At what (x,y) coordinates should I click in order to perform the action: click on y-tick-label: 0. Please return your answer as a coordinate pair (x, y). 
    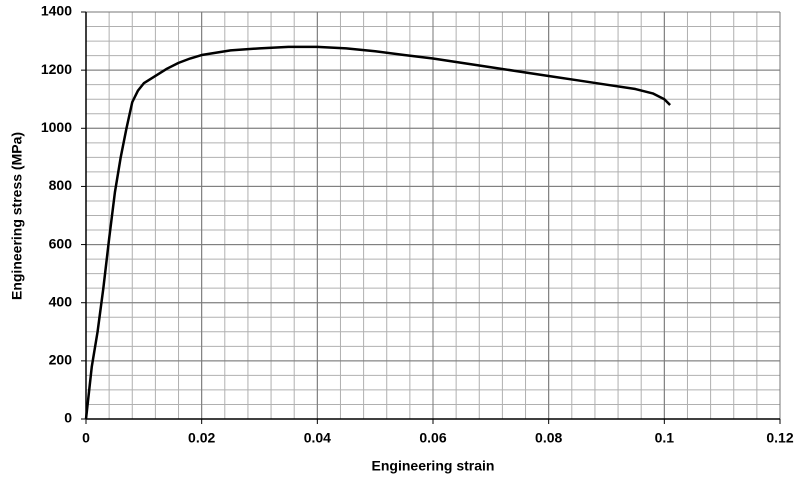
    Looking at the image, I should click on (68, 418).